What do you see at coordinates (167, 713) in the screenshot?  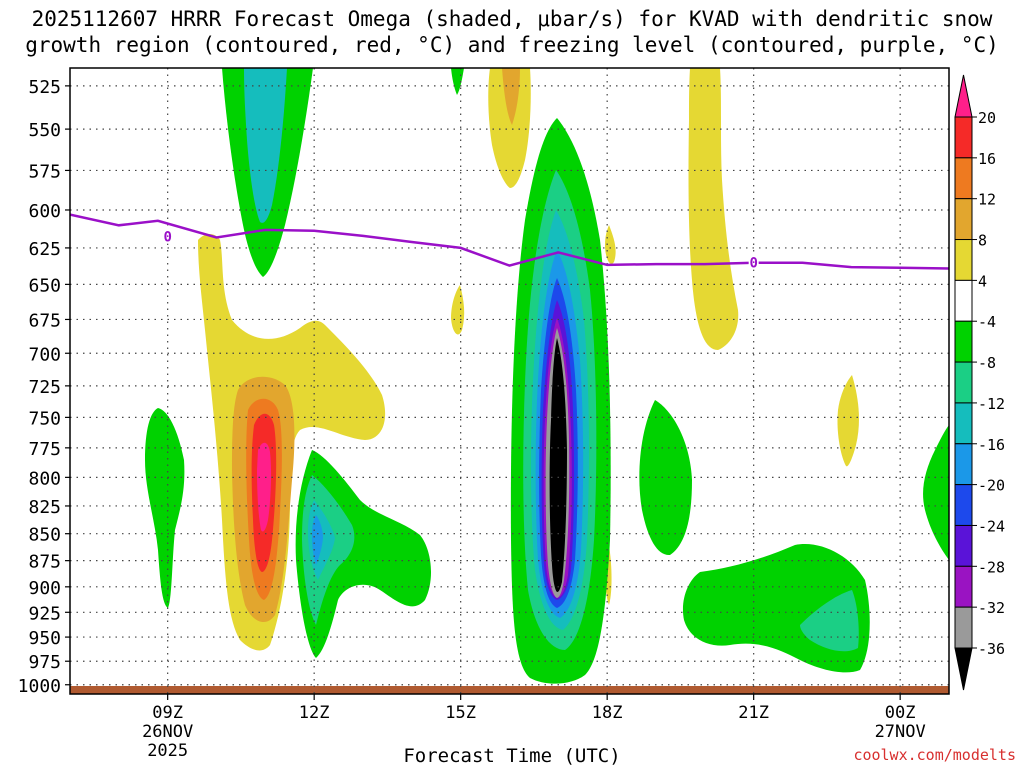 I see `x-tick-label: 09Z` at bounding box center [167, 713].